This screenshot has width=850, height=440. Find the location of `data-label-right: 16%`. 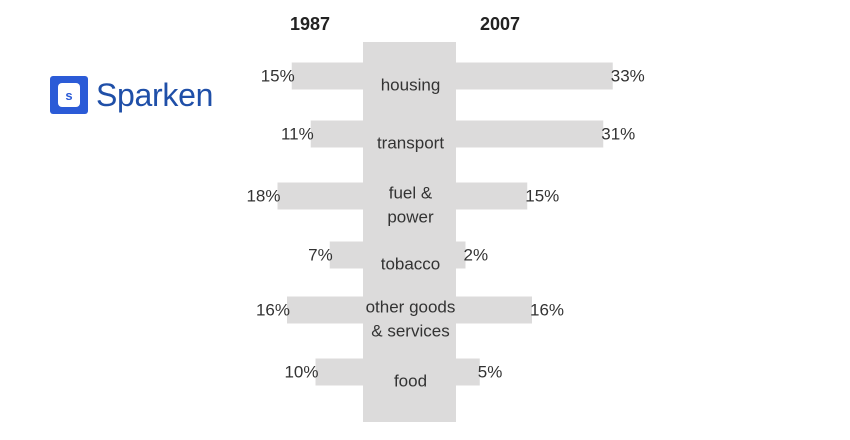

data-label-right: 16% is located at coordinates (547, 309).